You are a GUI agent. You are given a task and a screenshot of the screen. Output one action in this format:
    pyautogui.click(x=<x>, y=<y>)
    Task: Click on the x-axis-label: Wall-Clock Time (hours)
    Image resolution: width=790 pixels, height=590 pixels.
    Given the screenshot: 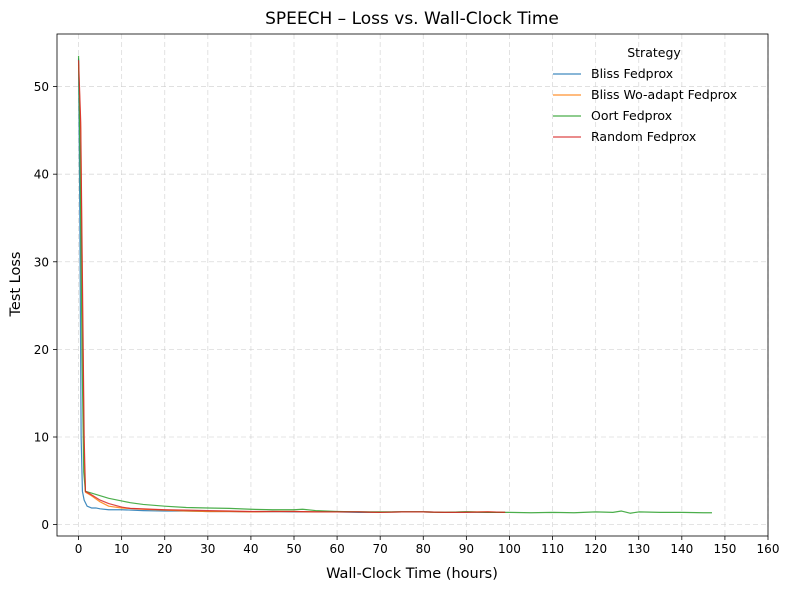 What is the action you would take?
    pyautogui.click(x=412, y=574)
    